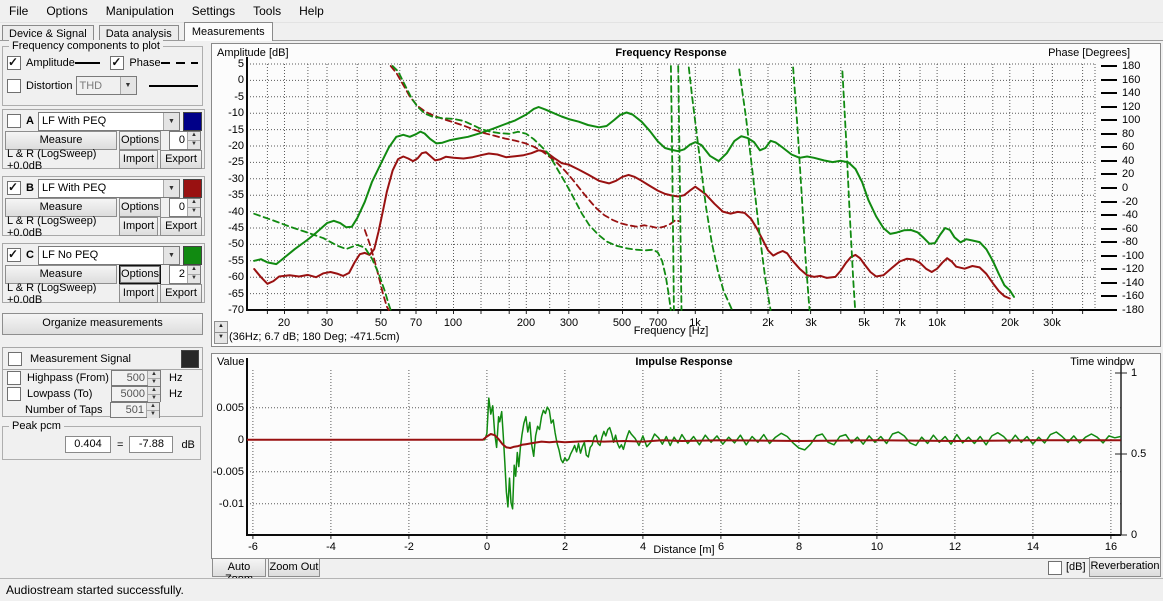 The height and width of the screenshot is (601, 1163). Describe the element at coordinates (185, 140) in the screenshot. I see `offset-a-spinner: 0 ▲ ▼` at that location.